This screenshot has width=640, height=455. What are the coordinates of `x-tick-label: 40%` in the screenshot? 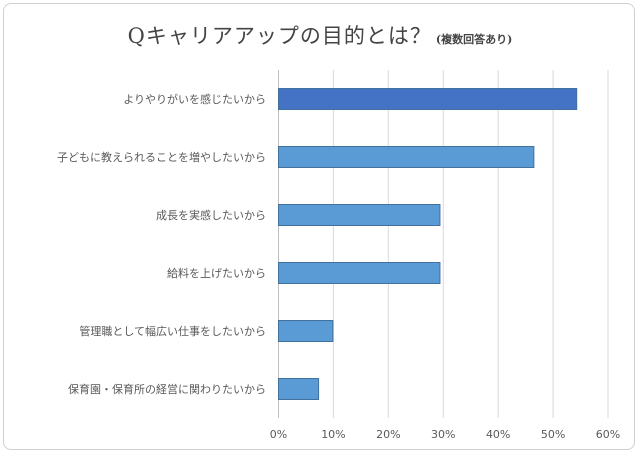 It's located at (498, 434).